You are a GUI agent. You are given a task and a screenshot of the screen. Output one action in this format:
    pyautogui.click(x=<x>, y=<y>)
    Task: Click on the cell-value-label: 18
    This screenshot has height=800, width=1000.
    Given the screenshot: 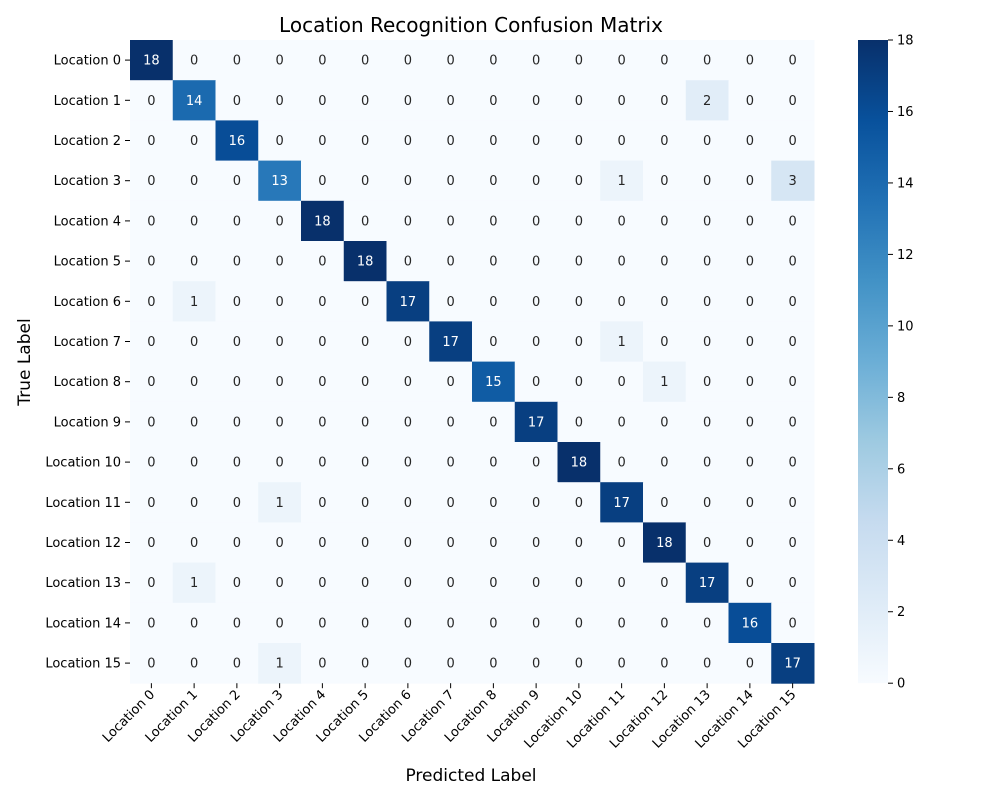 What is the action you would take?
    pyautogui.click(x=151, y=61)
    